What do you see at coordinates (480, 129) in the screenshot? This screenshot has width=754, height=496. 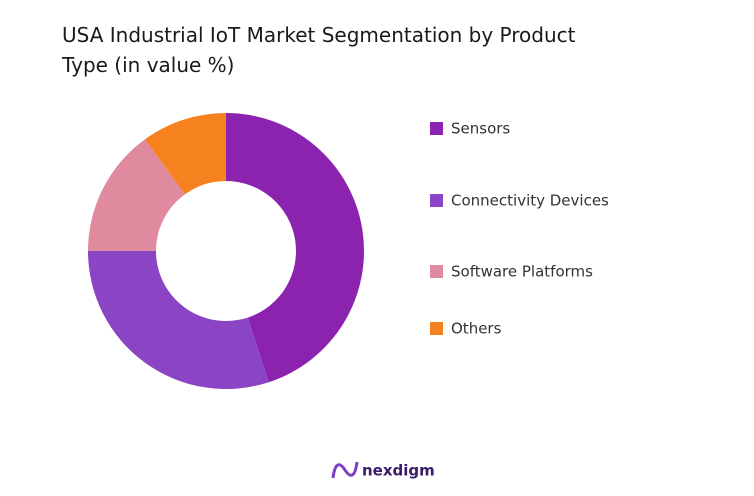 I see `legend-label: Sensors` at bounding box center [480, 129].